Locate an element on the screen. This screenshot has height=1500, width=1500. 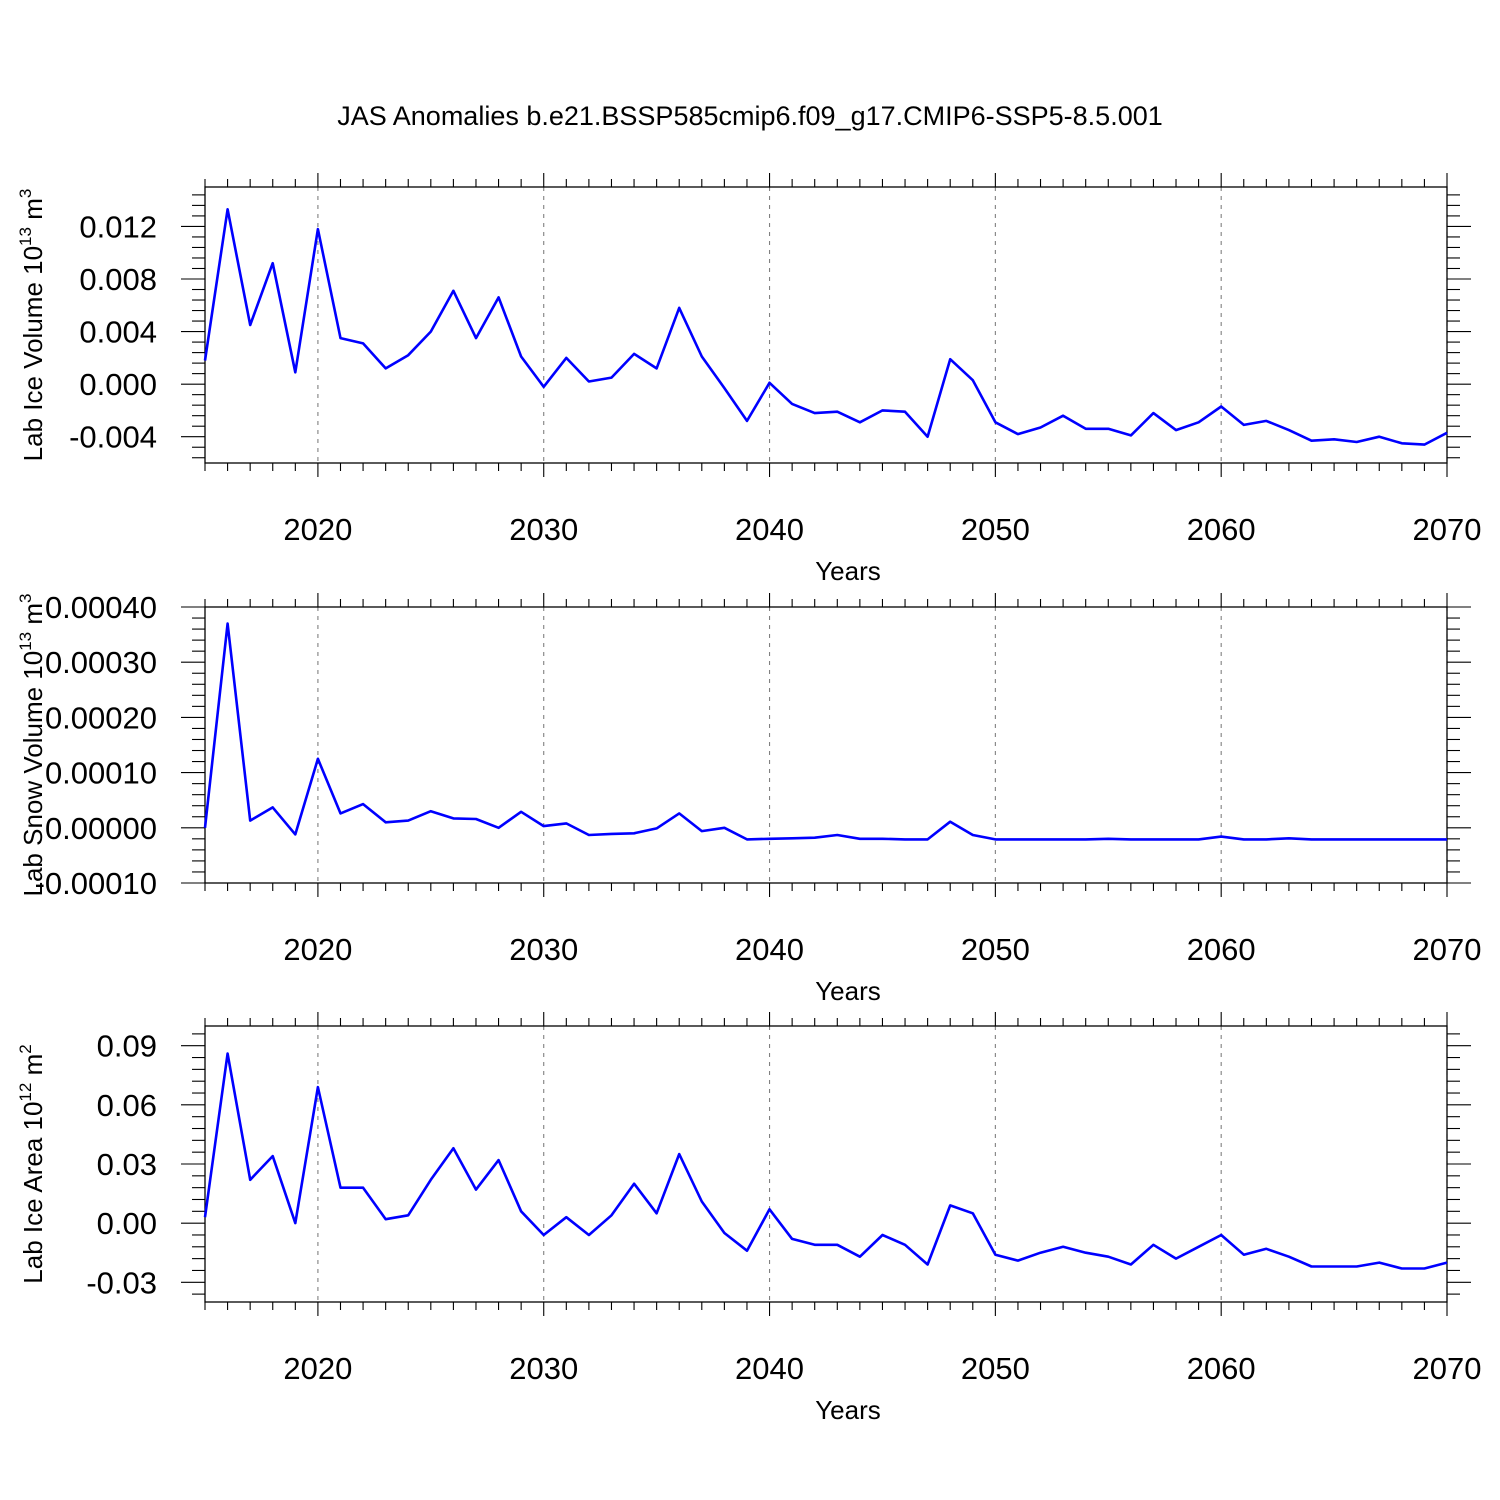
y-tick-label: 0.008 is located at coordinates (118, 279).